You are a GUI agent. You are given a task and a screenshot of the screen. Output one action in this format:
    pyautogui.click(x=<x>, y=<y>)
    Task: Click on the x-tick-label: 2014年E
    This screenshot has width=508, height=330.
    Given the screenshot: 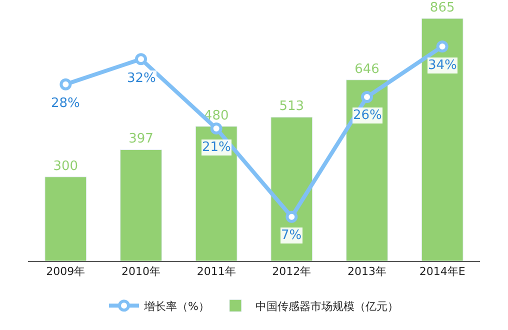 What is the action you would take?
    pyautogui.click(x=442, y=271)
    